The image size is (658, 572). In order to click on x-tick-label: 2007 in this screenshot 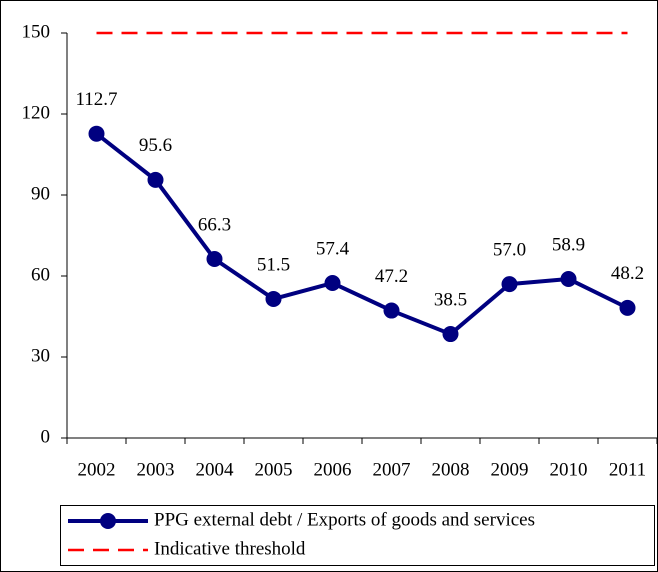, I will do `click(392, 469)`.